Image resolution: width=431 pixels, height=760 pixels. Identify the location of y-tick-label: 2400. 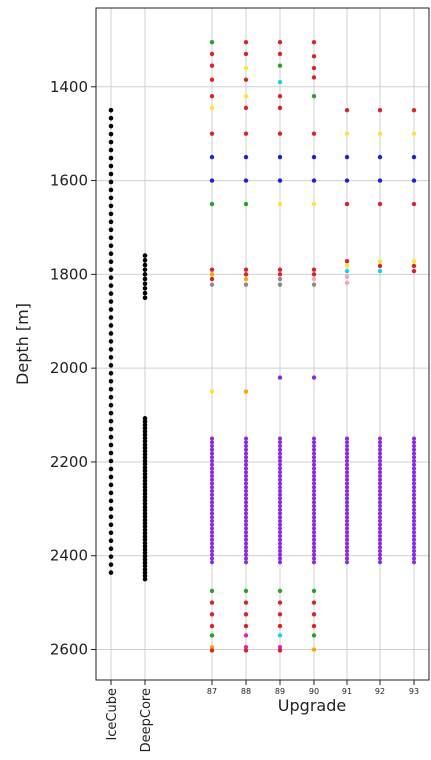
(69, 556).